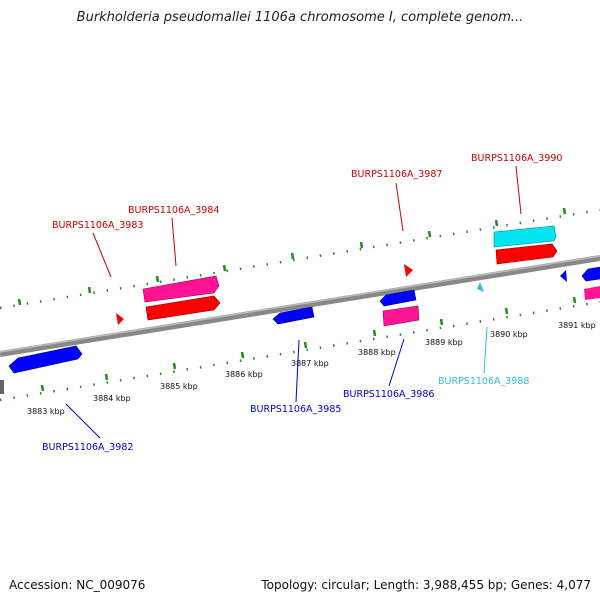 This screenshot has width=600, height=600. I want to click on tick-label: 3886 kbp, so click(244, 374).